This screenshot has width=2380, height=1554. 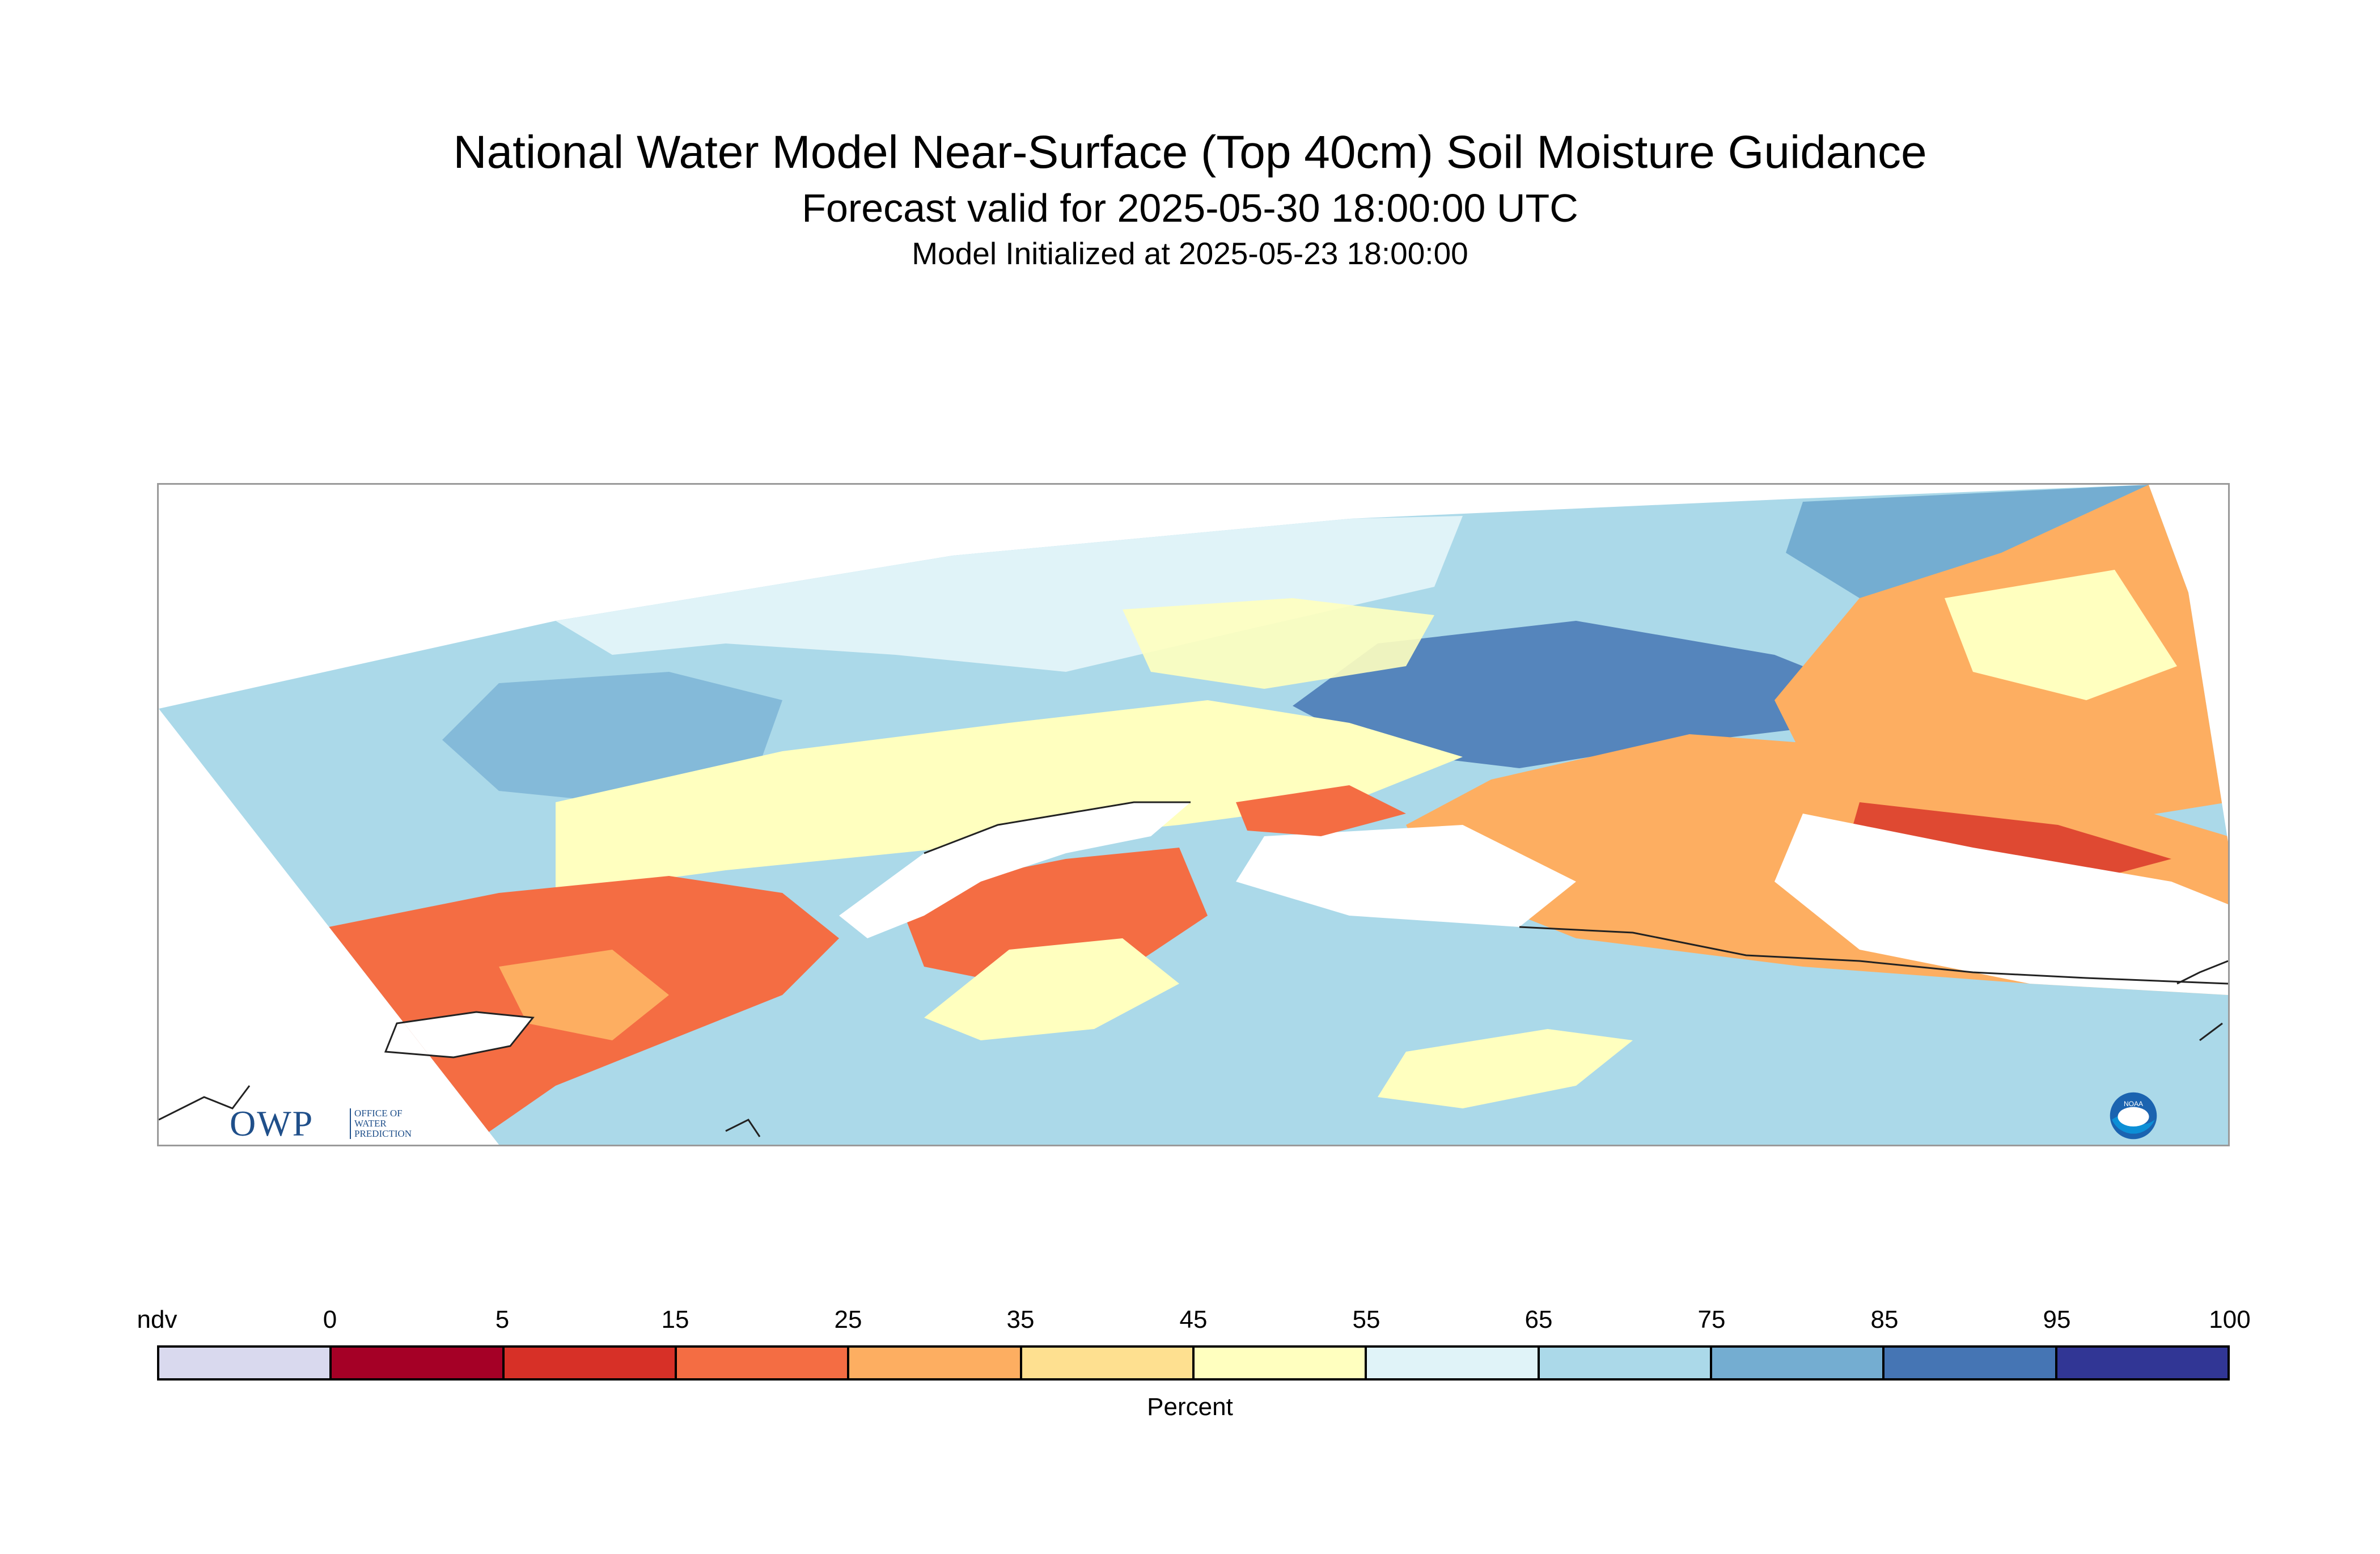 What do you see at coordinates (502, 1319) in the screenshot?
I see `legend-tick-5: 5` at bounding box center [502, 1319].